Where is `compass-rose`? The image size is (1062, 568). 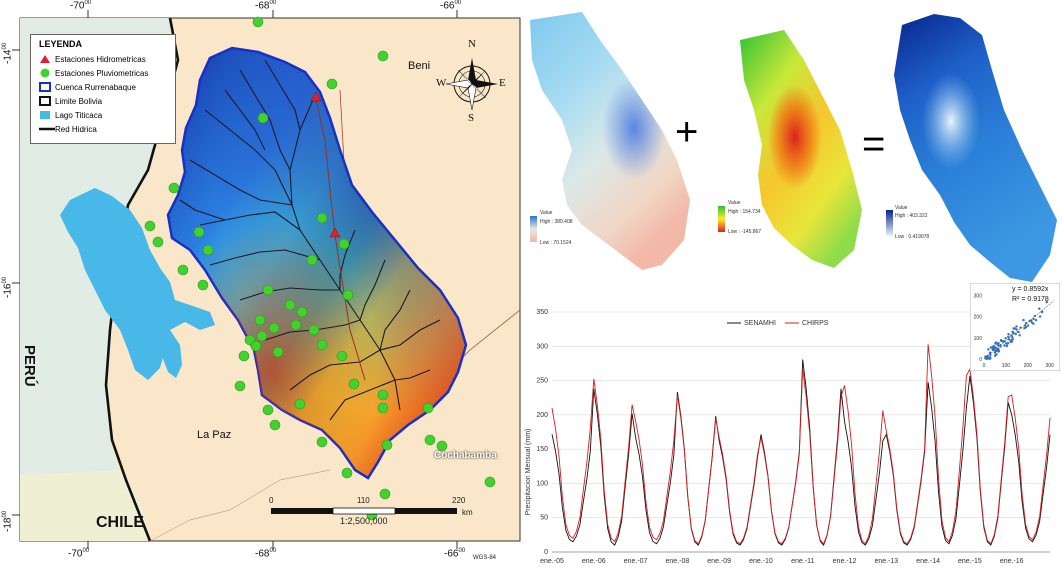
compass-rose is located at coordinates (471, 84).